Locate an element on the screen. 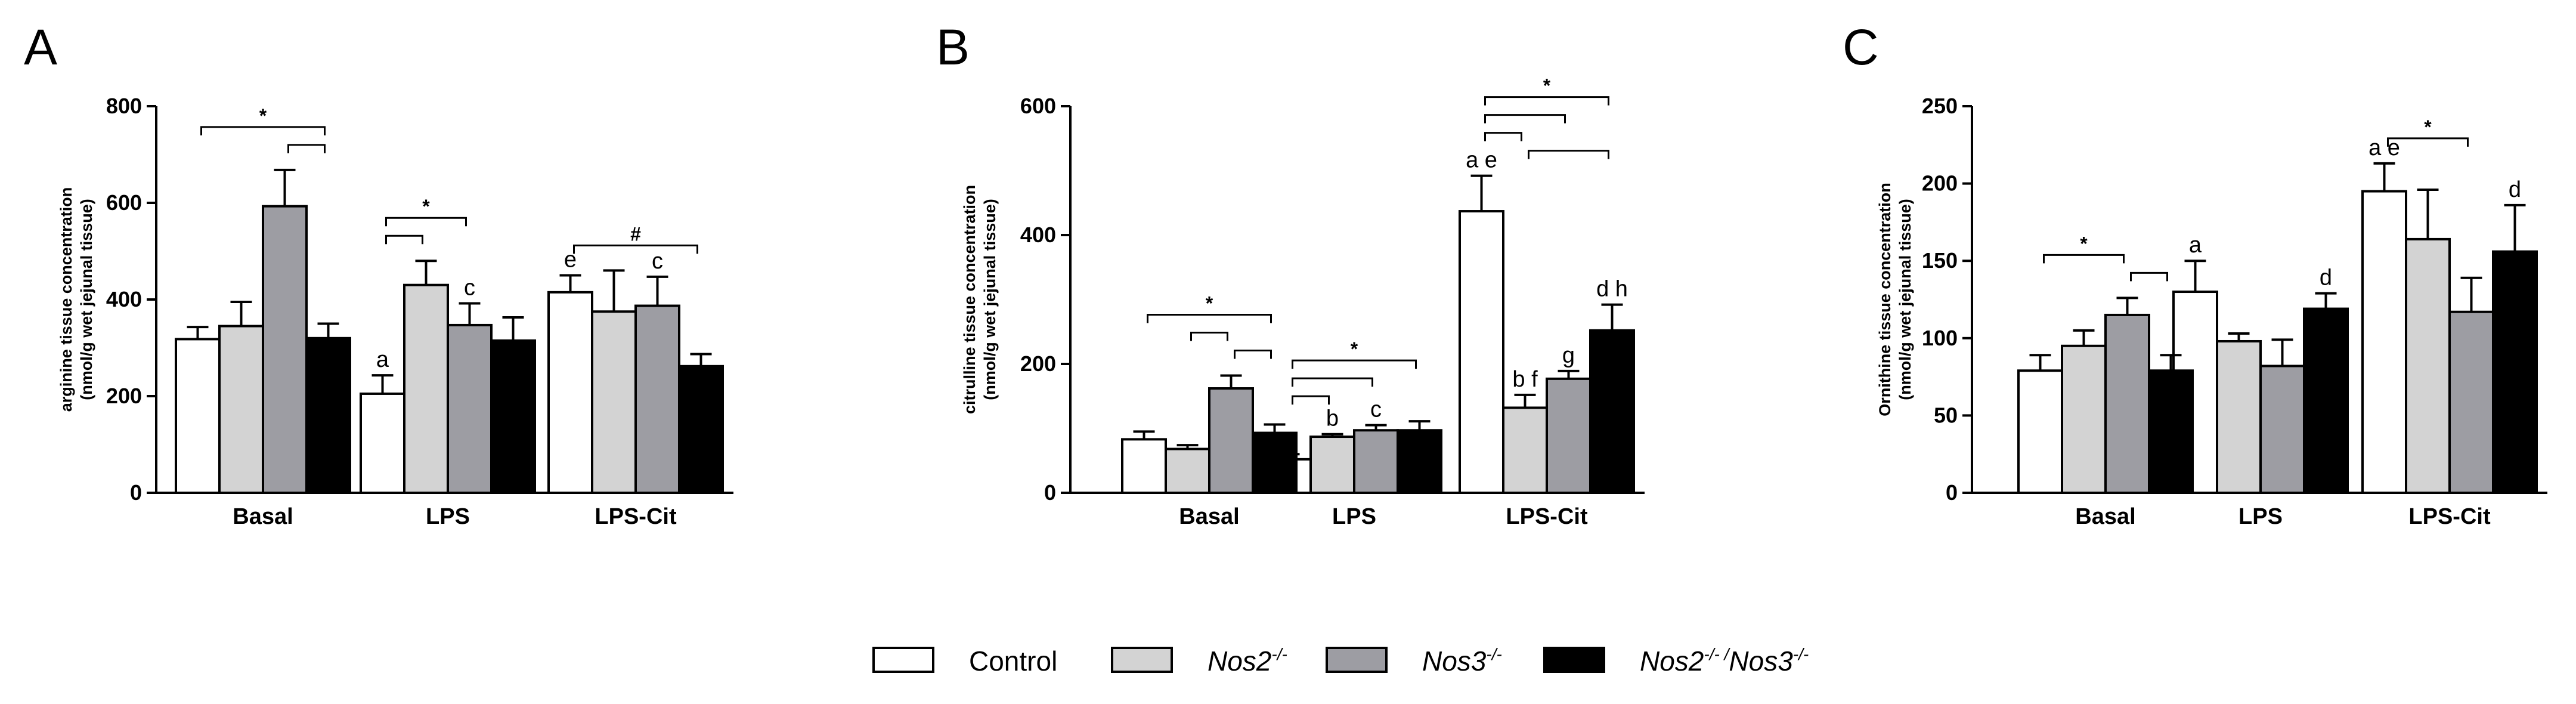  significance-symbol: # is located at coordinates (636, 234).